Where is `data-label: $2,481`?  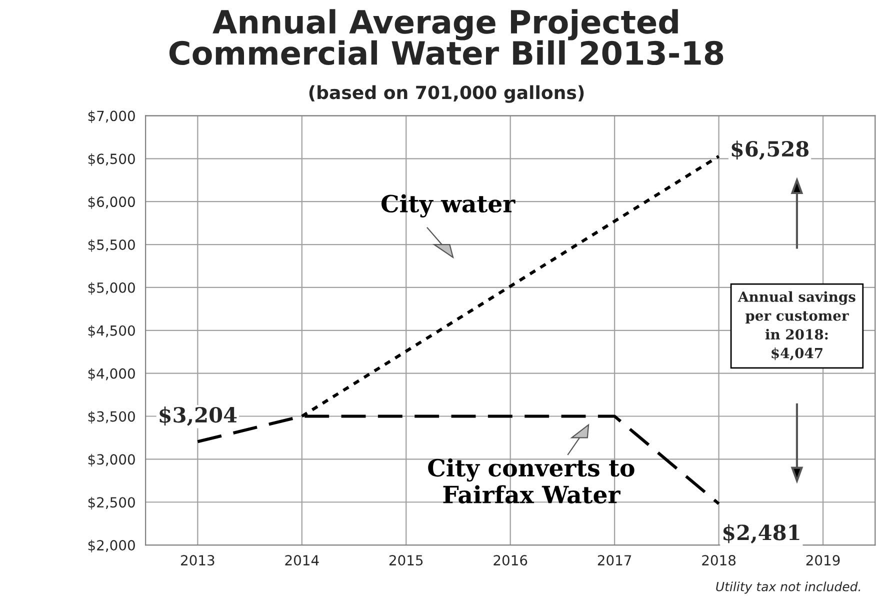 data-label: $2,481 is located at coordinates (761, 534).